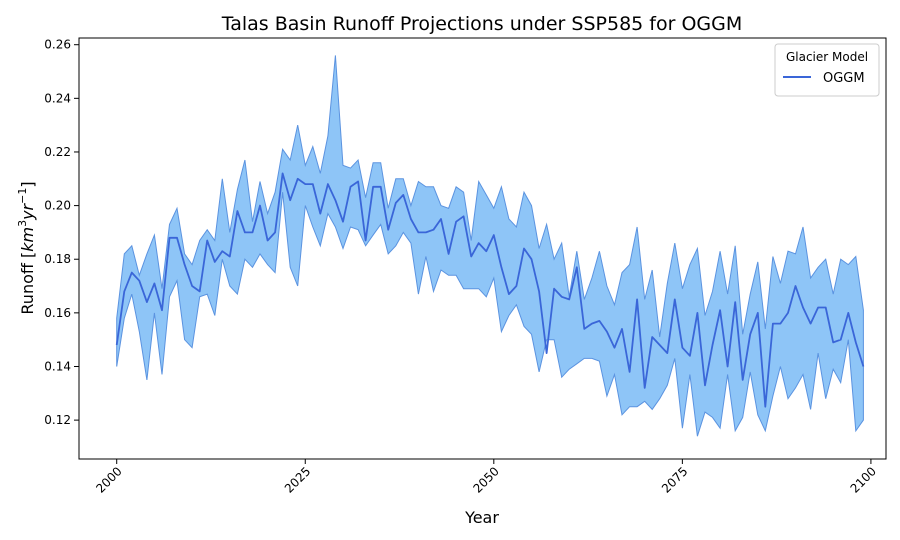 This screenshot has width=900, height=540. What do you see at coordinates (844, 78) in the screenshot?
I see `legend-entry-oggm: OGGM` at bounding box center [844, 78].